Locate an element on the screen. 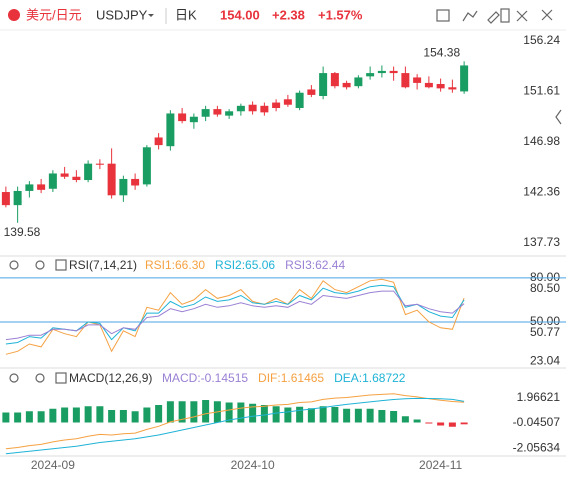 The width and height of the screenshot is (566, 479). y-tick-label: 137.73 is located at coordinates (541, 242).